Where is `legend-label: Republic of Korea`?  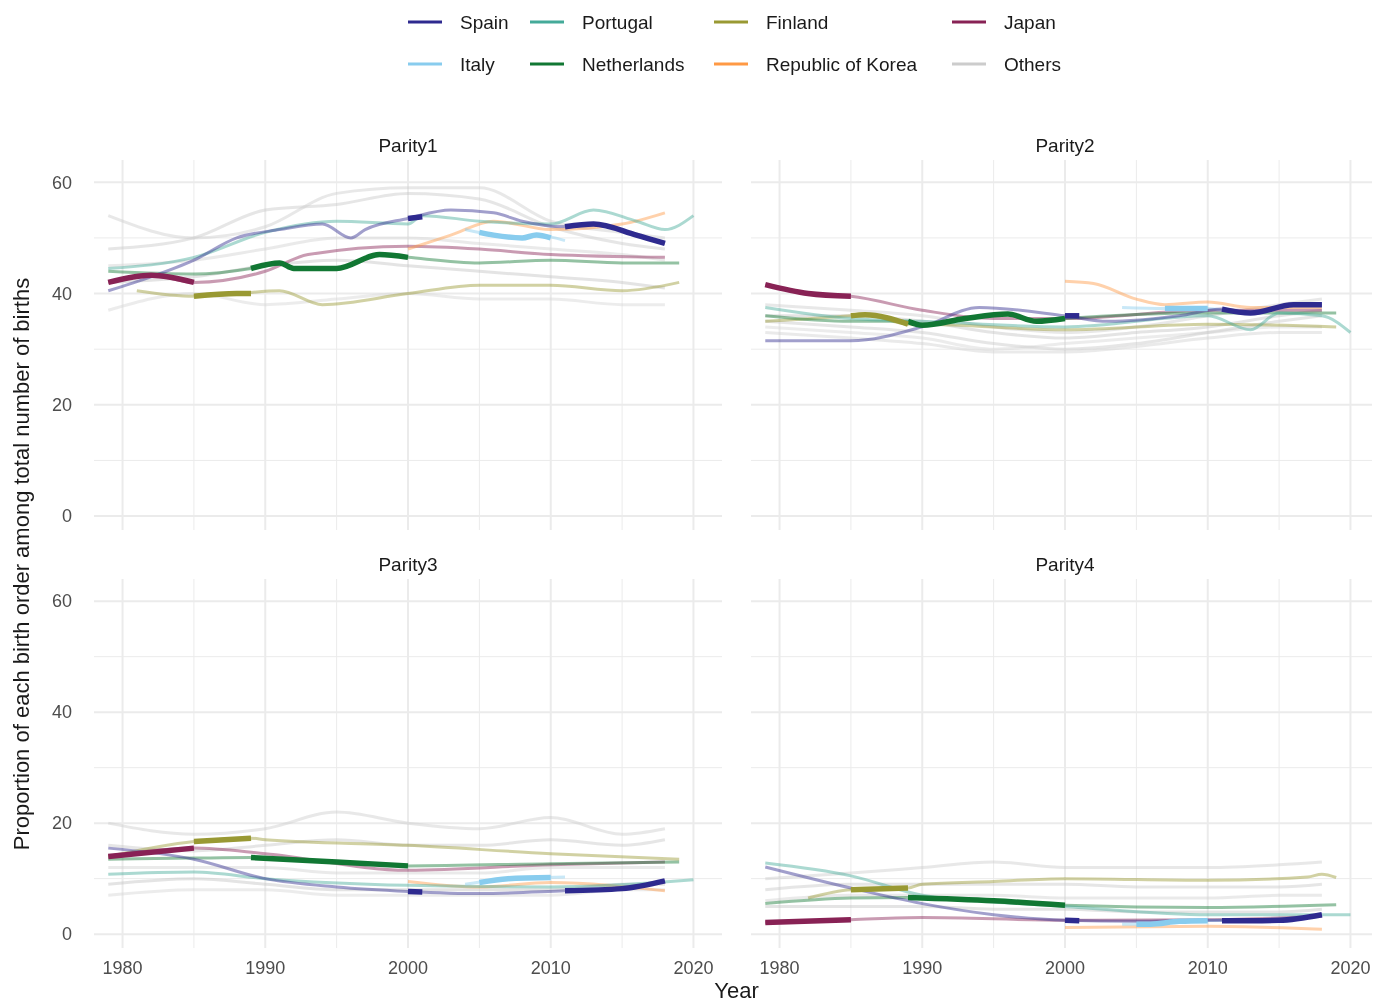
legend-label: Republic of Korea is located at coordinates (842, 64).